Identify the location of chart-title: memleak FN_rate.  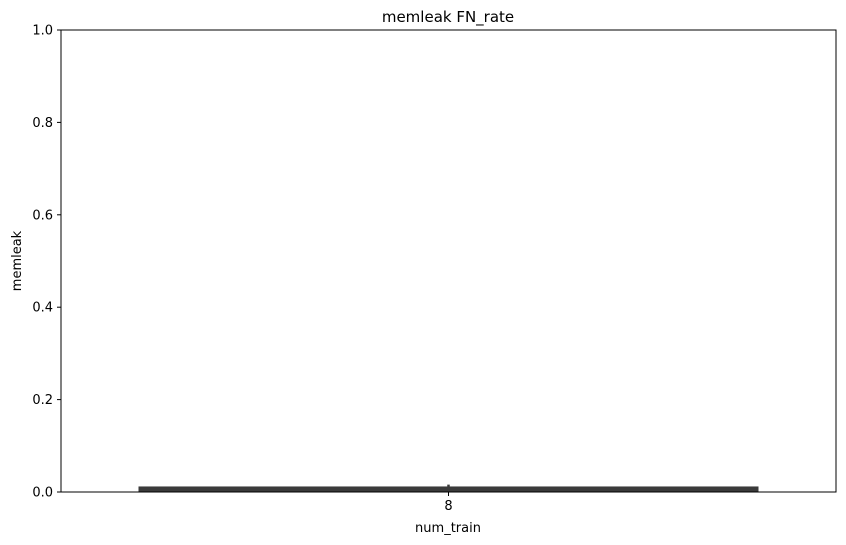
(448, 17).